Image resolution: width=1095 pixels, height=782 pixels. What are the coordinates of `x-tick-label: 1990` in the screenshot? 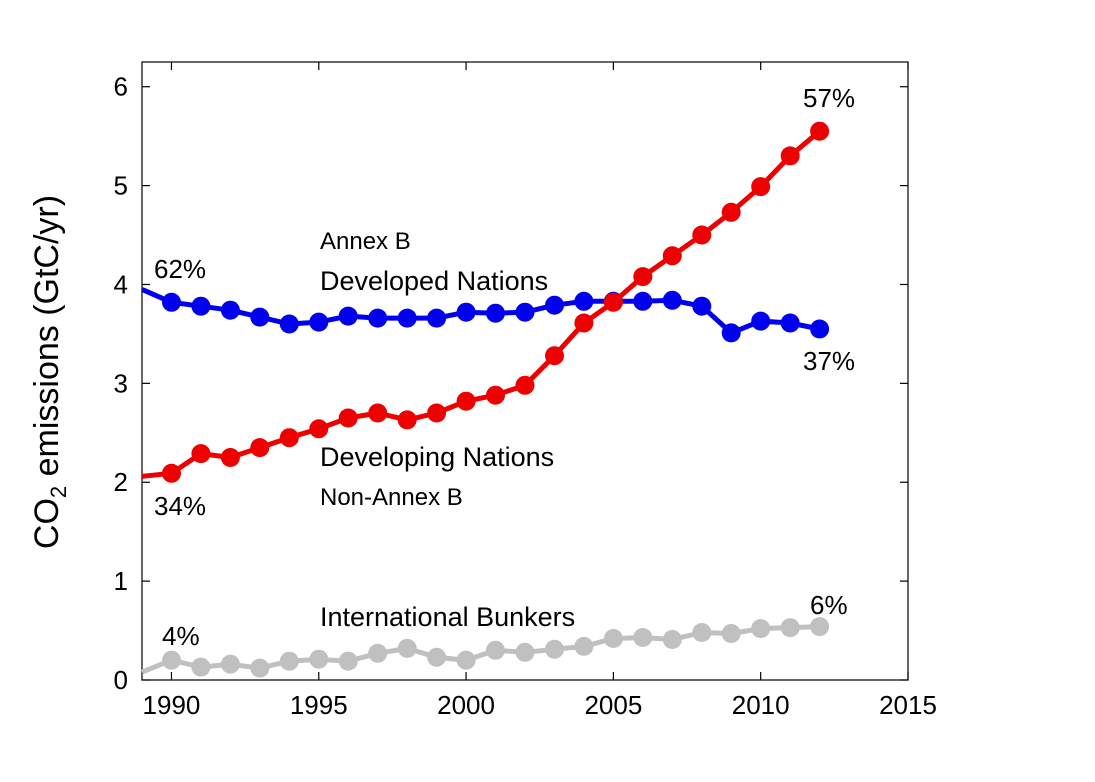 It's located at (172, 705).